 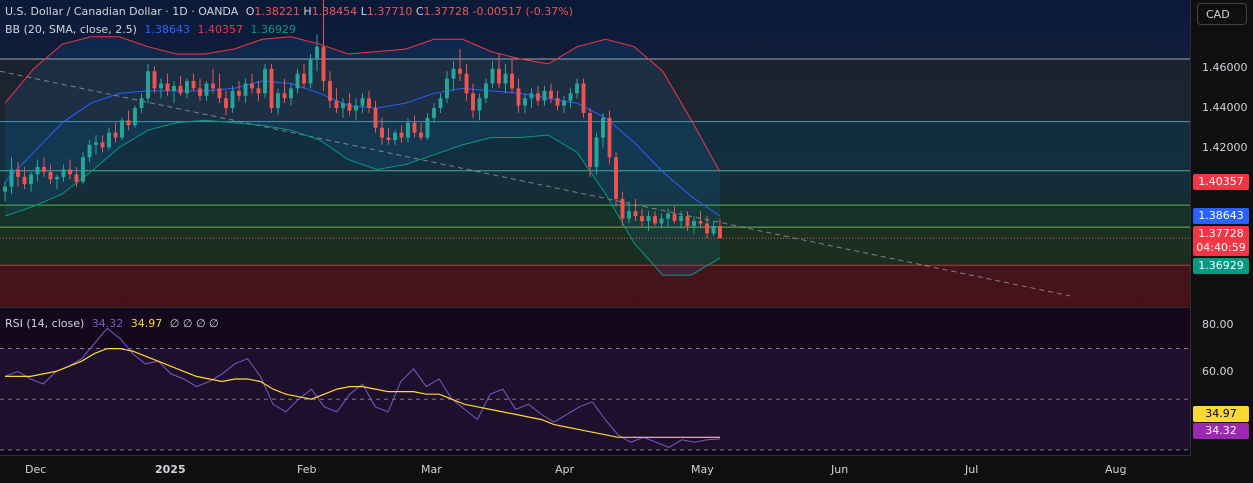 I want to click on bar-countdown: 04:40:59, so click(x=1221, y=247).